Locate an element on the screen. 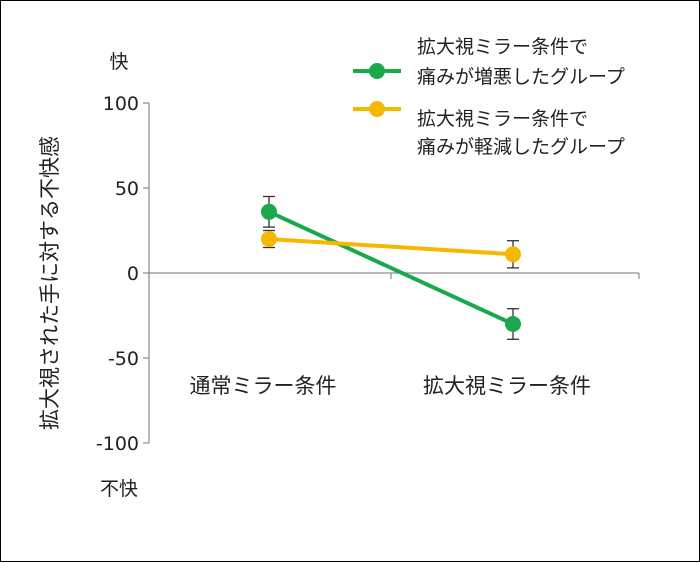 Image resolution: width=700 pixels, height=563 pixels. legend-label-line2: 痛みが軽減したグループ is located at coordinates (521, 147).